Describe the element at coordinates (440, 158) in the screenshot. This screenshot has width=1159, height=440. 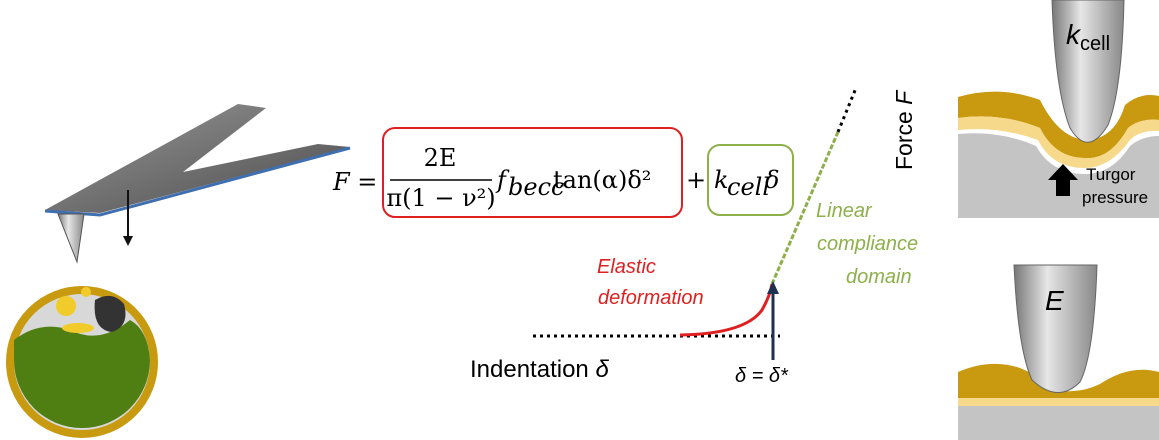
I see `numerator: 2E` at that location.